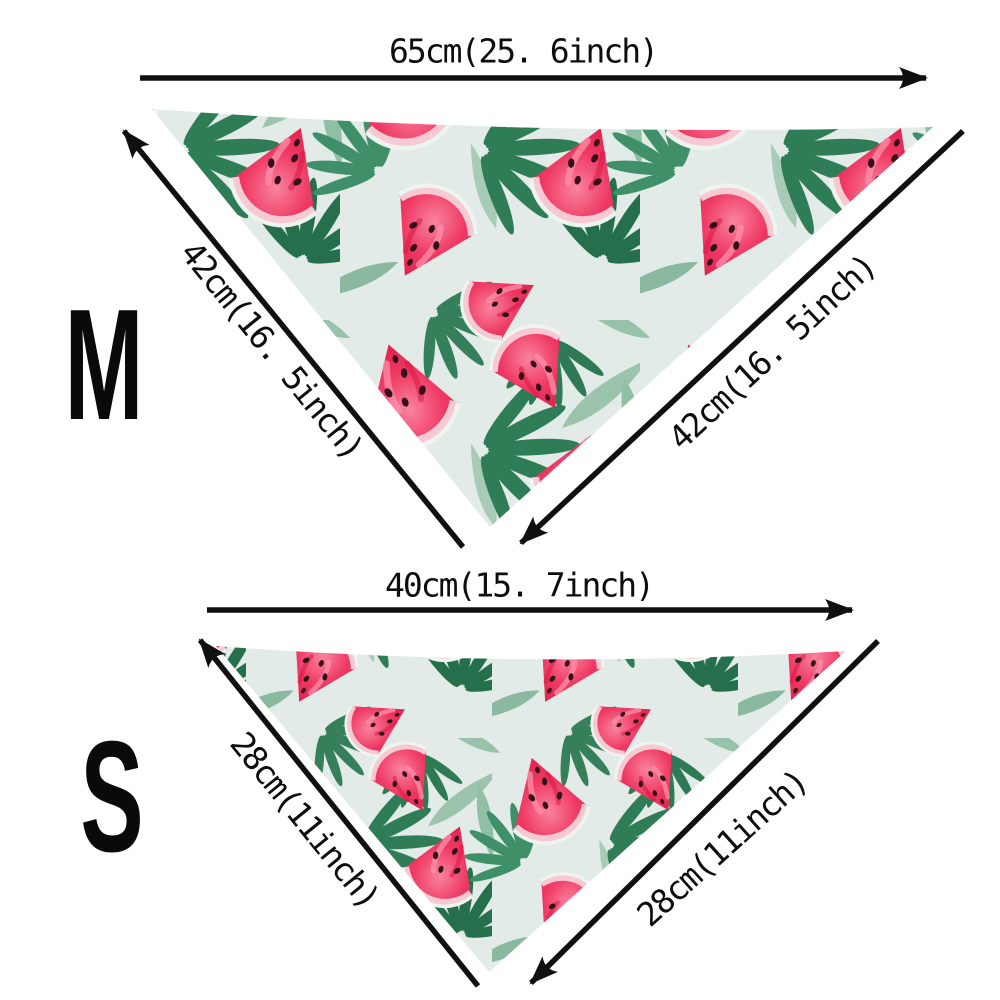  What do you see at coordinates (112, 797) in the screenshot?
I see `size-s-letter: S` at bounding box center [112, 797].